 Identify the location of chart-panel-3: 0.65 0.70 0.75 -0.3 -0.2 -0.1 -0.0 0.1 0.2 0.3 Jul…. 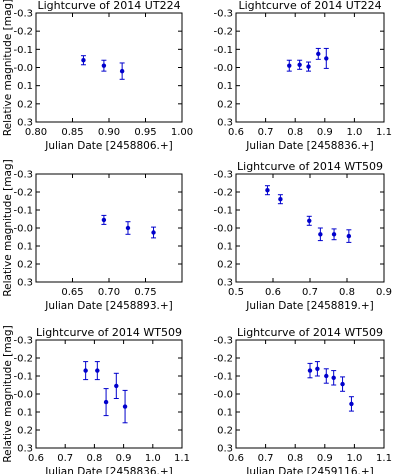
(92, 235).